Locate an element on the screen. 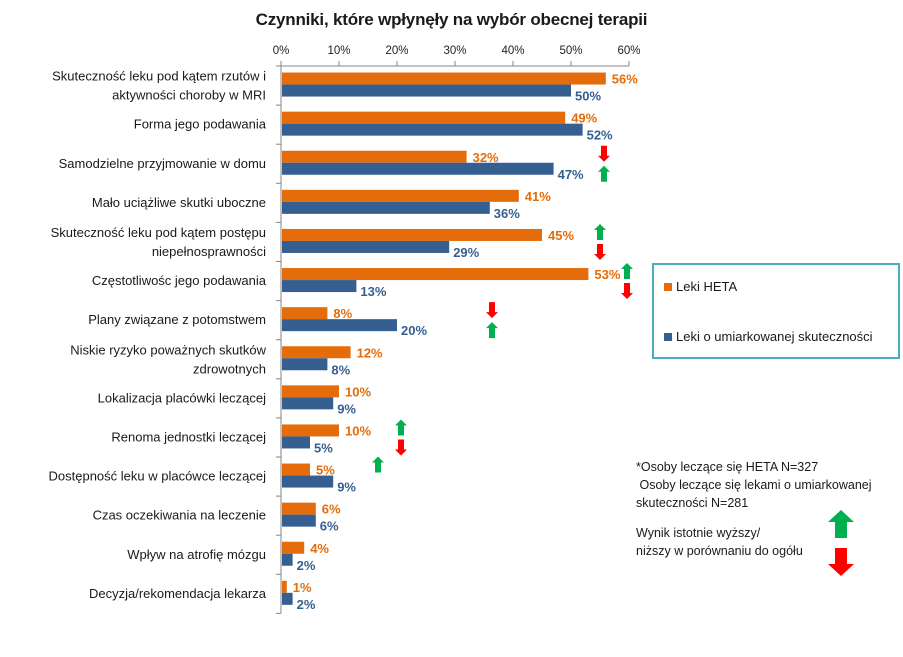  significance-line-1: Wynik istotnie wyższy/ is located at coordinates (698, 533).